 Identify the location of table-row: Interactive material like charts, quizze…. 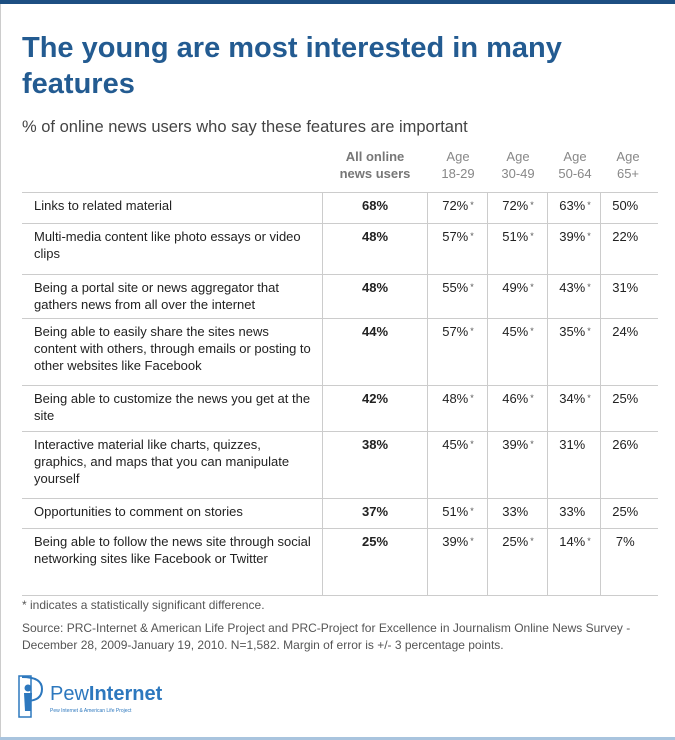
(340, 464).